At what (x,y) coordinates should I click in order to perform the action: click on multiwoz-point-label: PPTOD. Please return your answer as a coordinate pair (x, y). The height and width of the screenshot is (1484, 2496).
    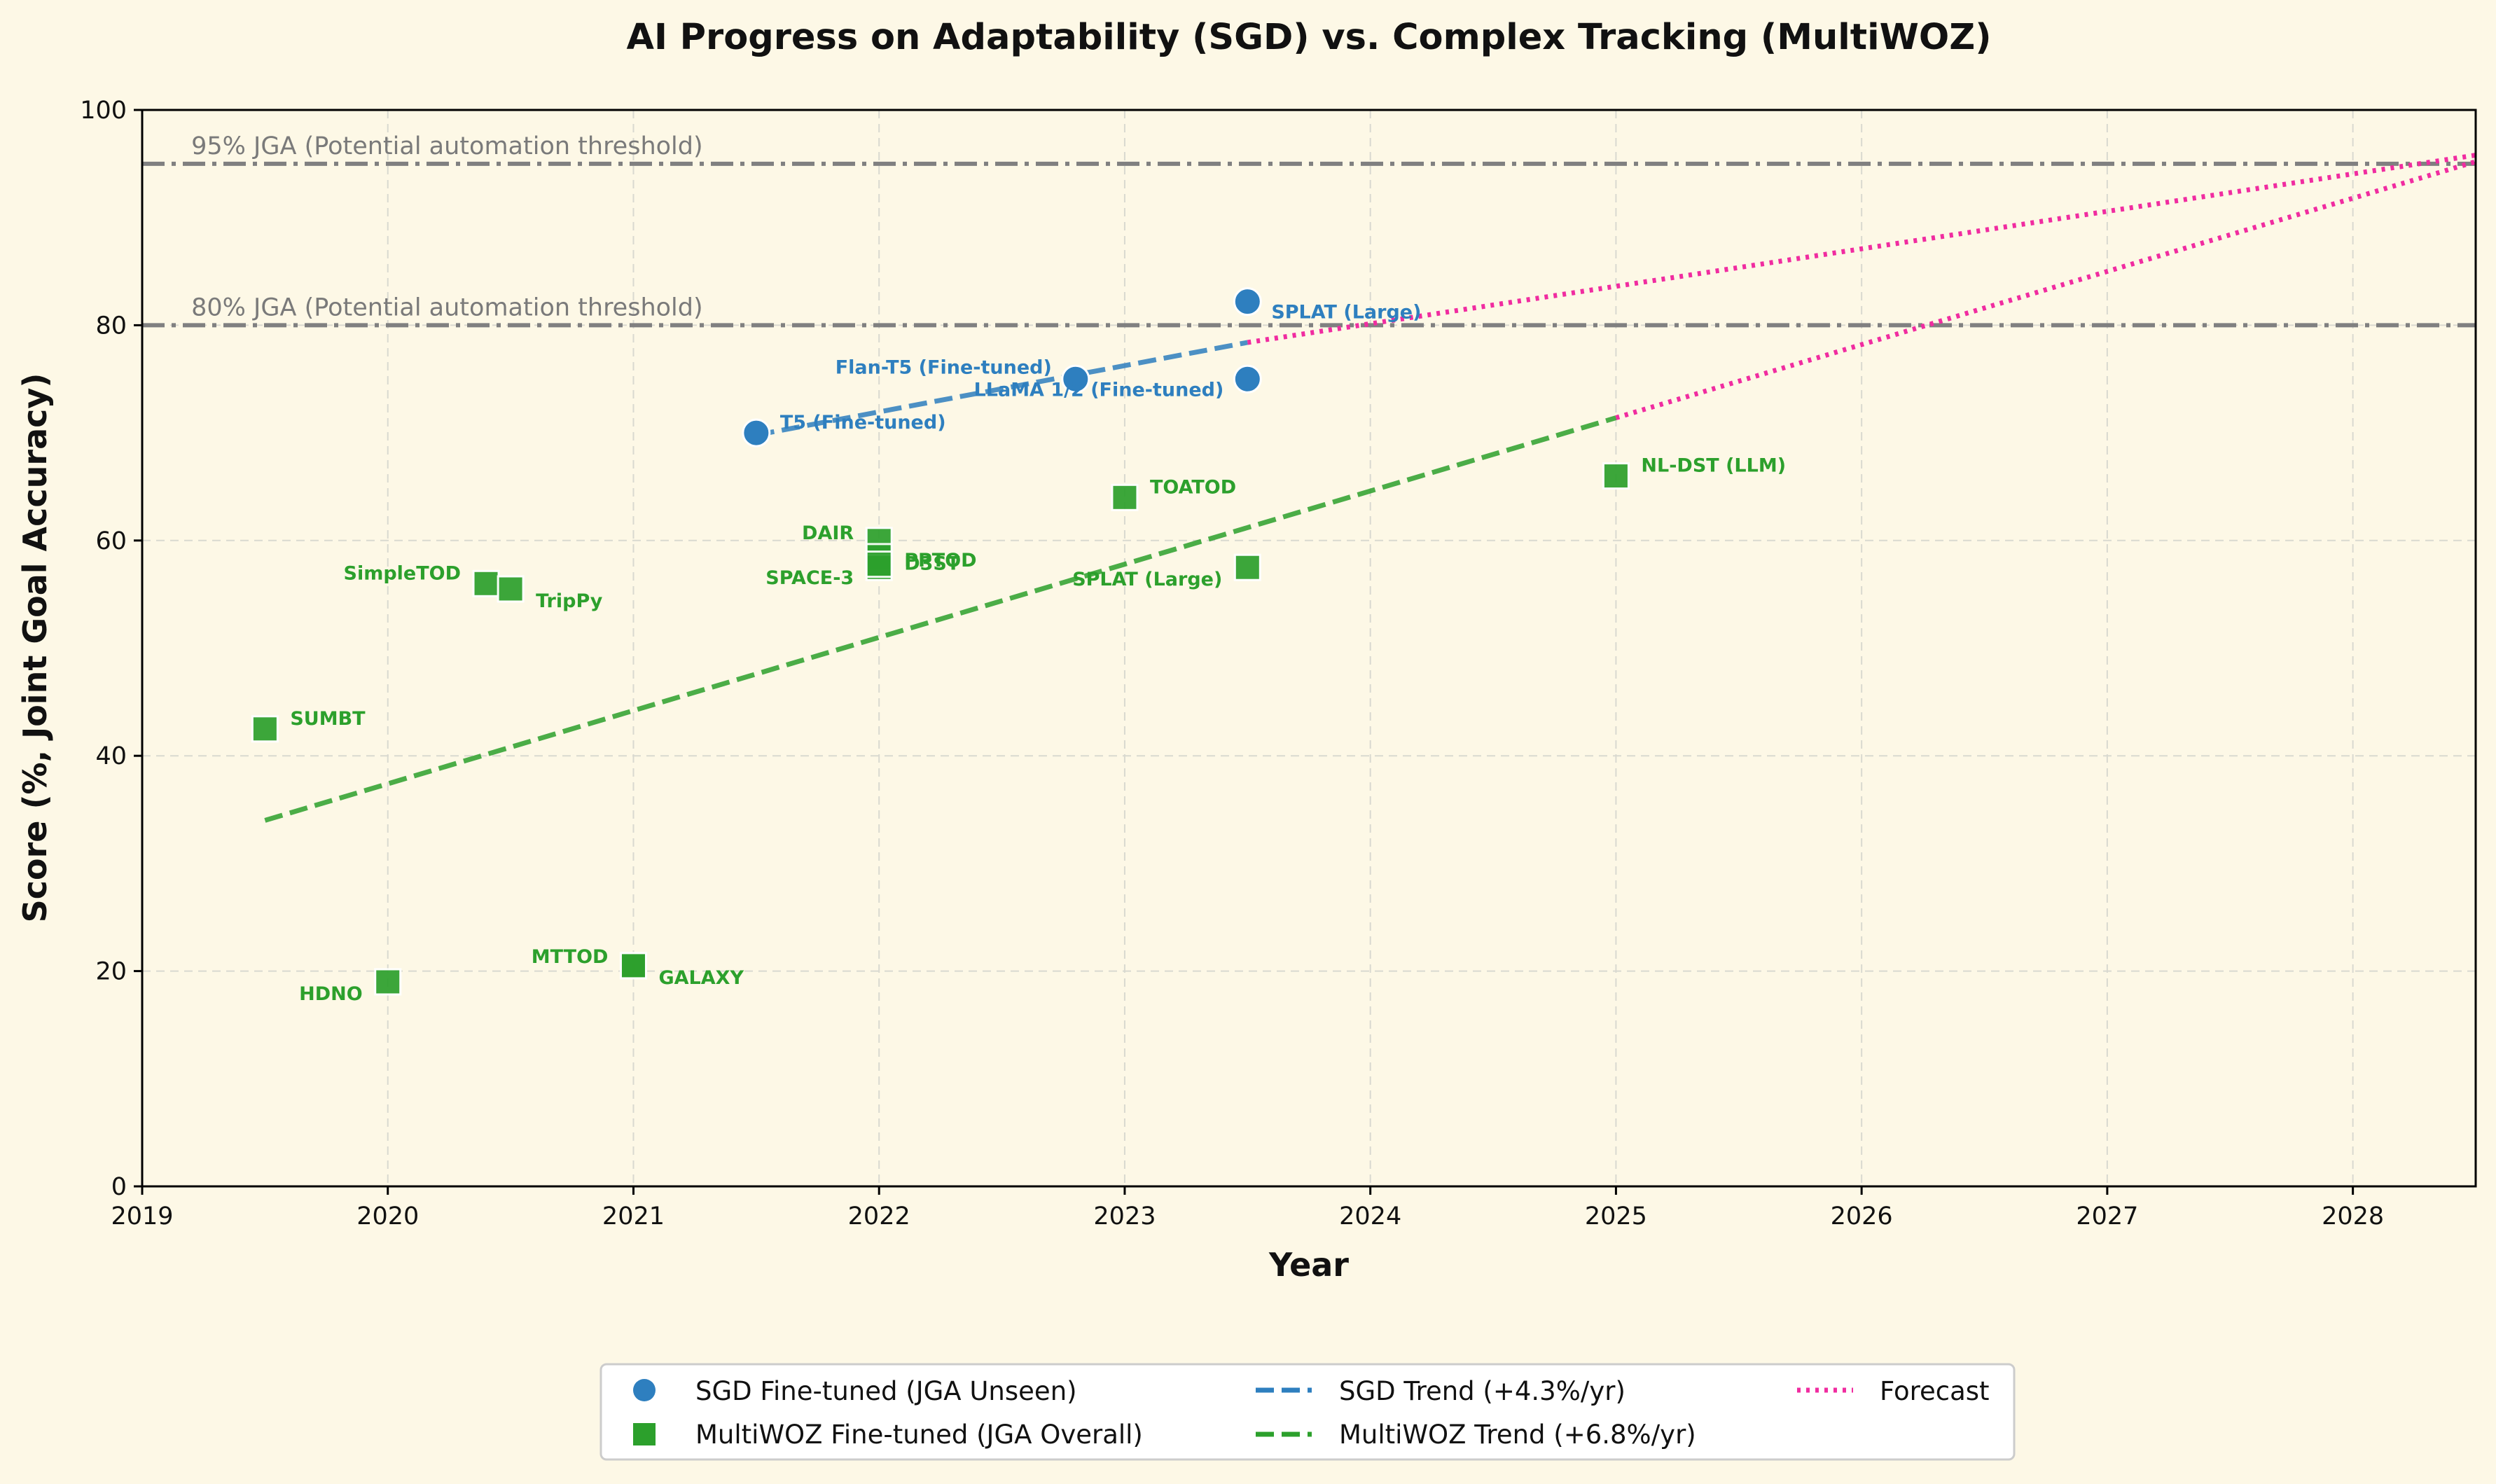
    Looking at the image, I should click on (940, 560).